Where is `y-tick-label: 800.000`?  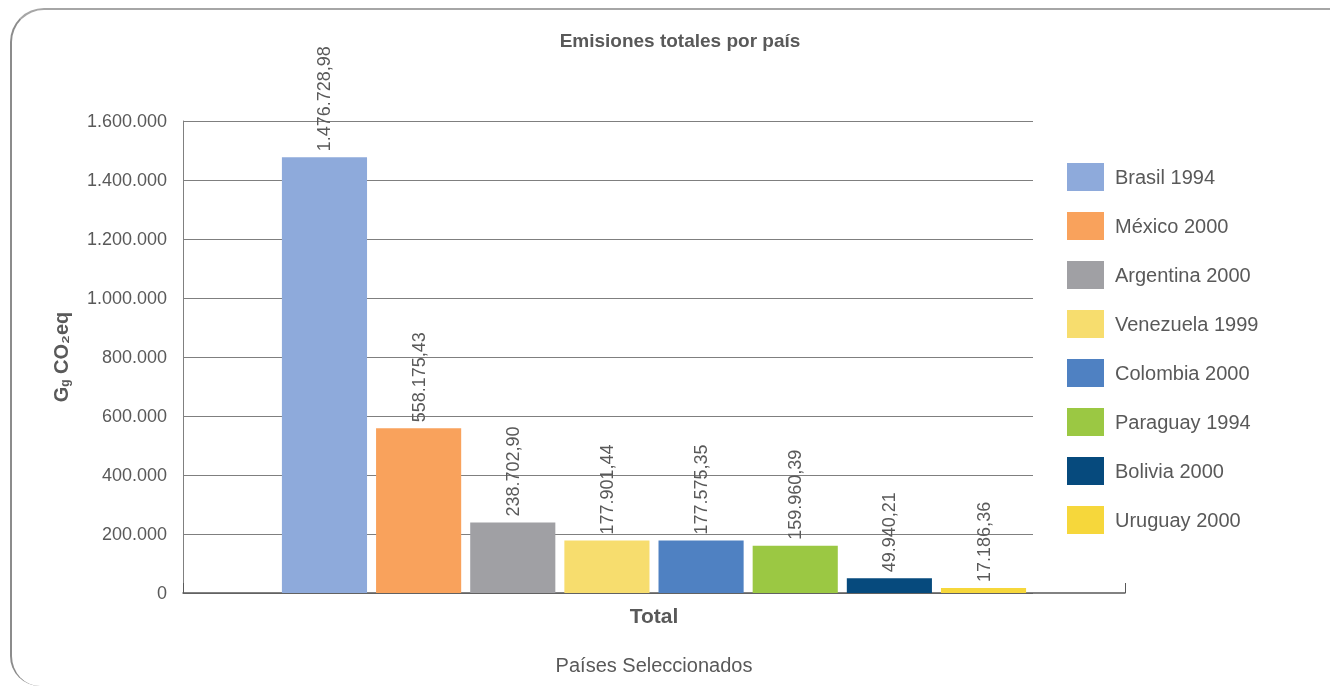
y-tick-label: 800.000 is located at coordinates (134, 357).